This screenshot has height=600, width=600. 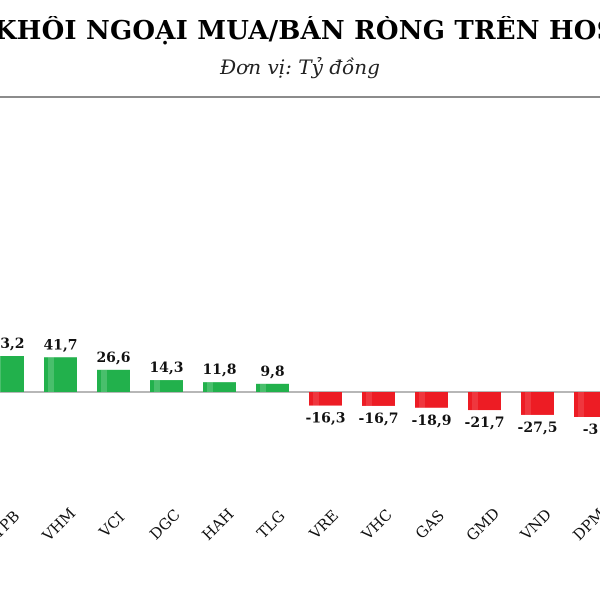 I want to click on category-label-gas: GAS, so click(x=430, y=524).